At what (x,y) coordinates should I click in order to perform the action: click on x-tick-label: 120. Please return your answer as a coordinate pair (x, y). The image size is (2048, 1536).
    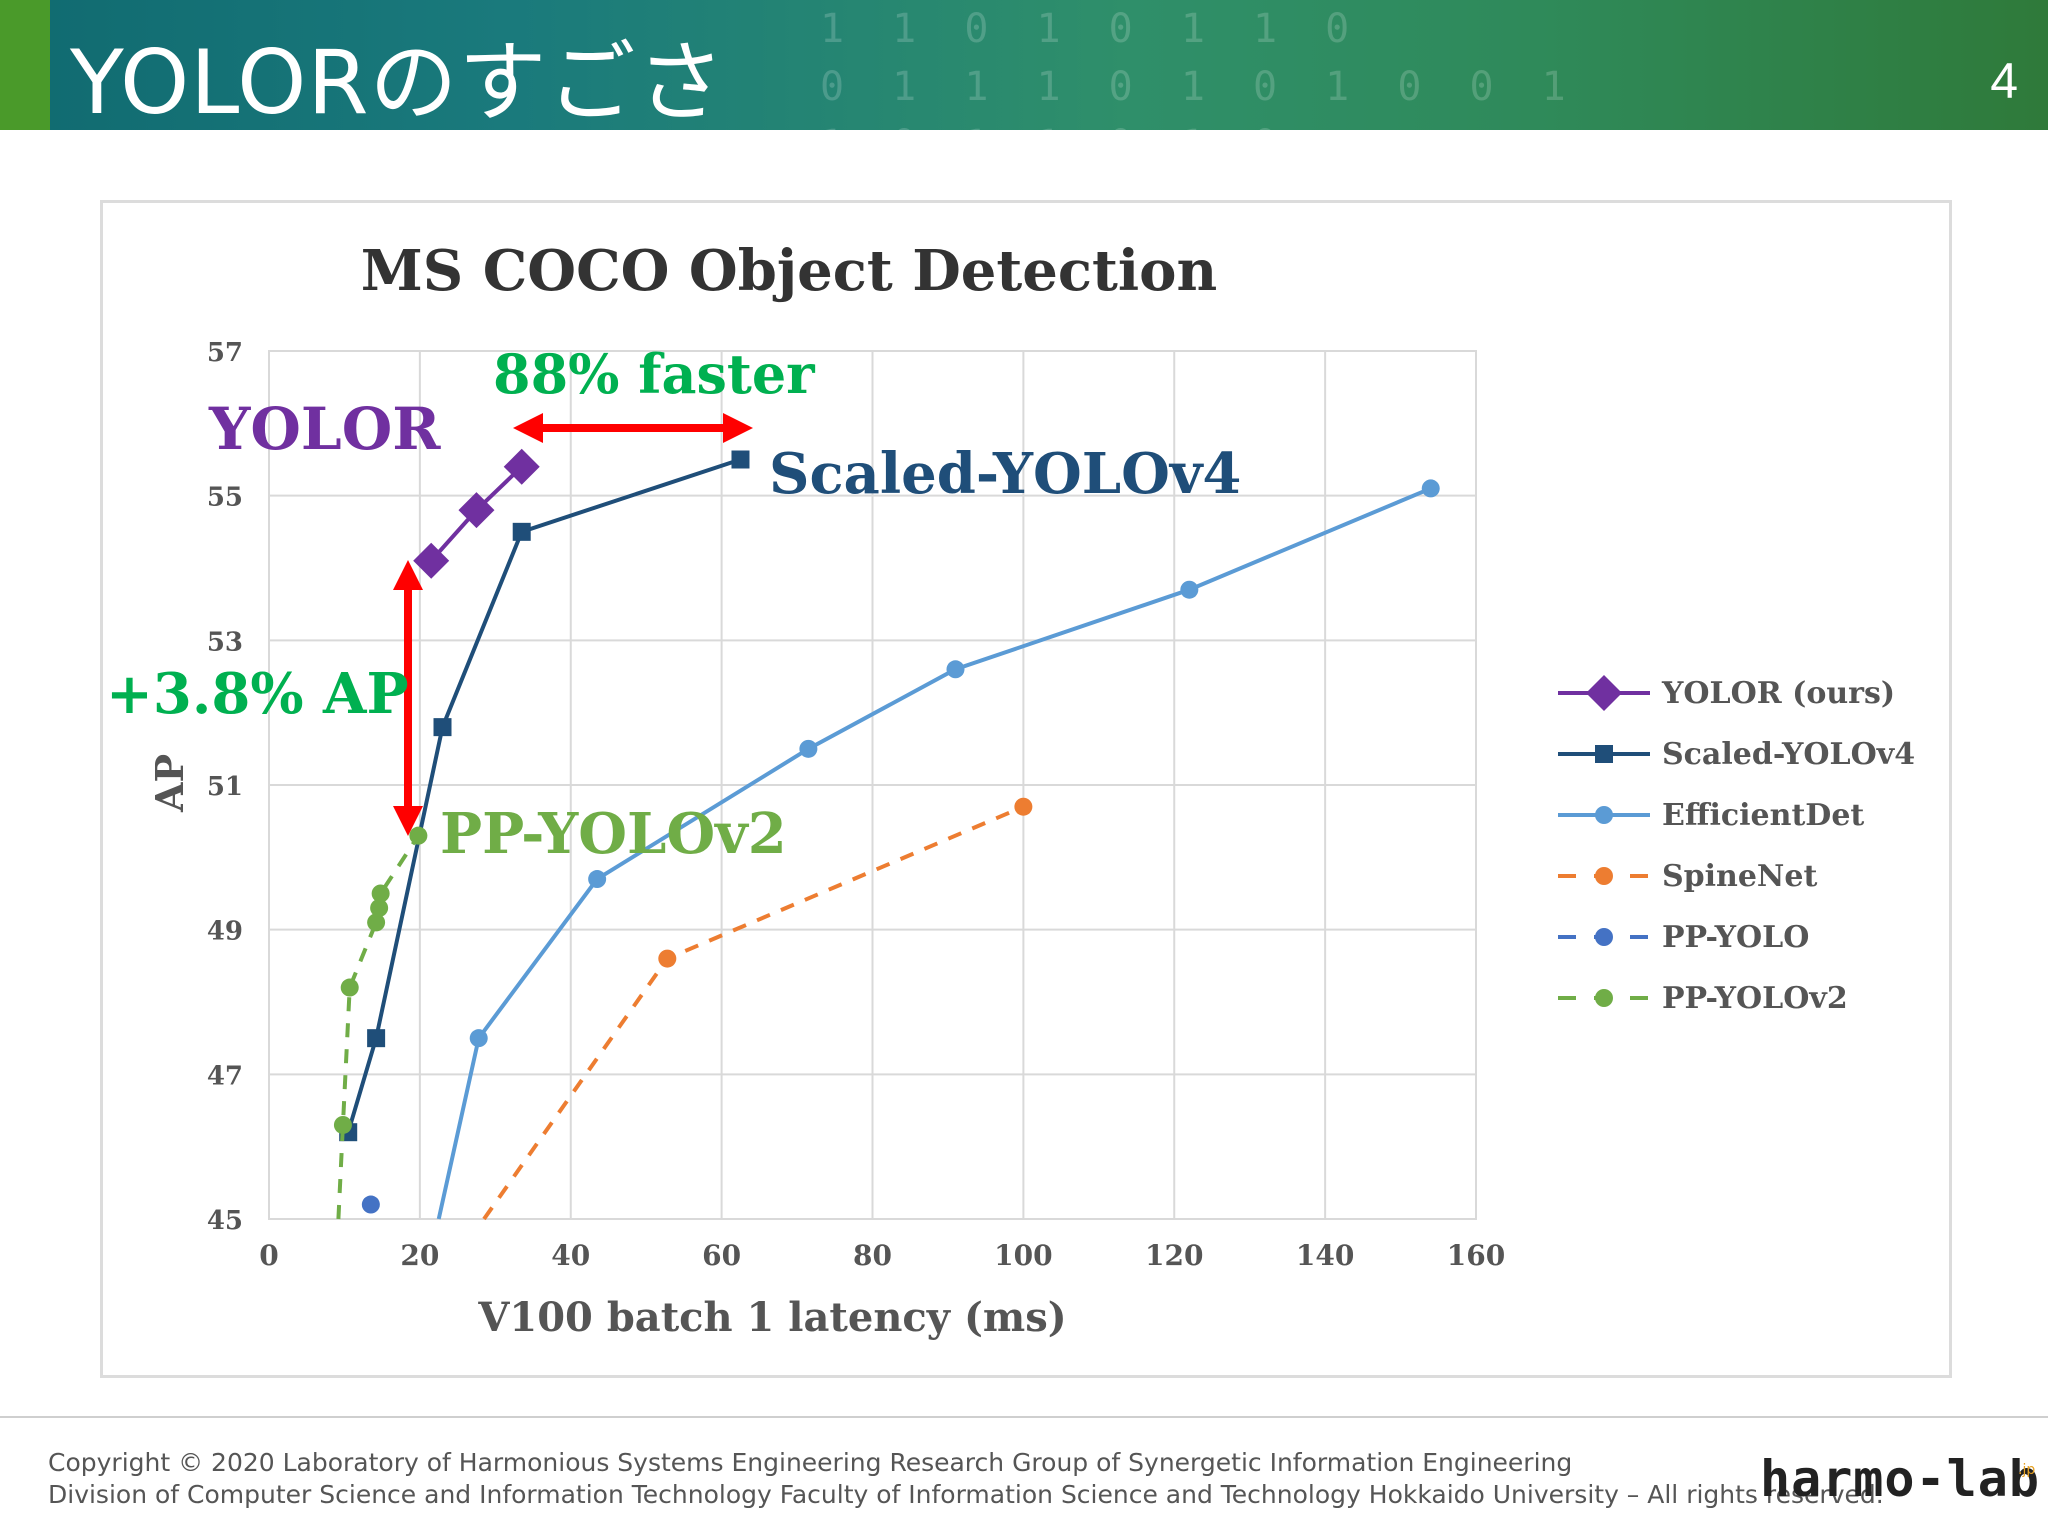
    Looking at the image, I should click on (1174, 1255).